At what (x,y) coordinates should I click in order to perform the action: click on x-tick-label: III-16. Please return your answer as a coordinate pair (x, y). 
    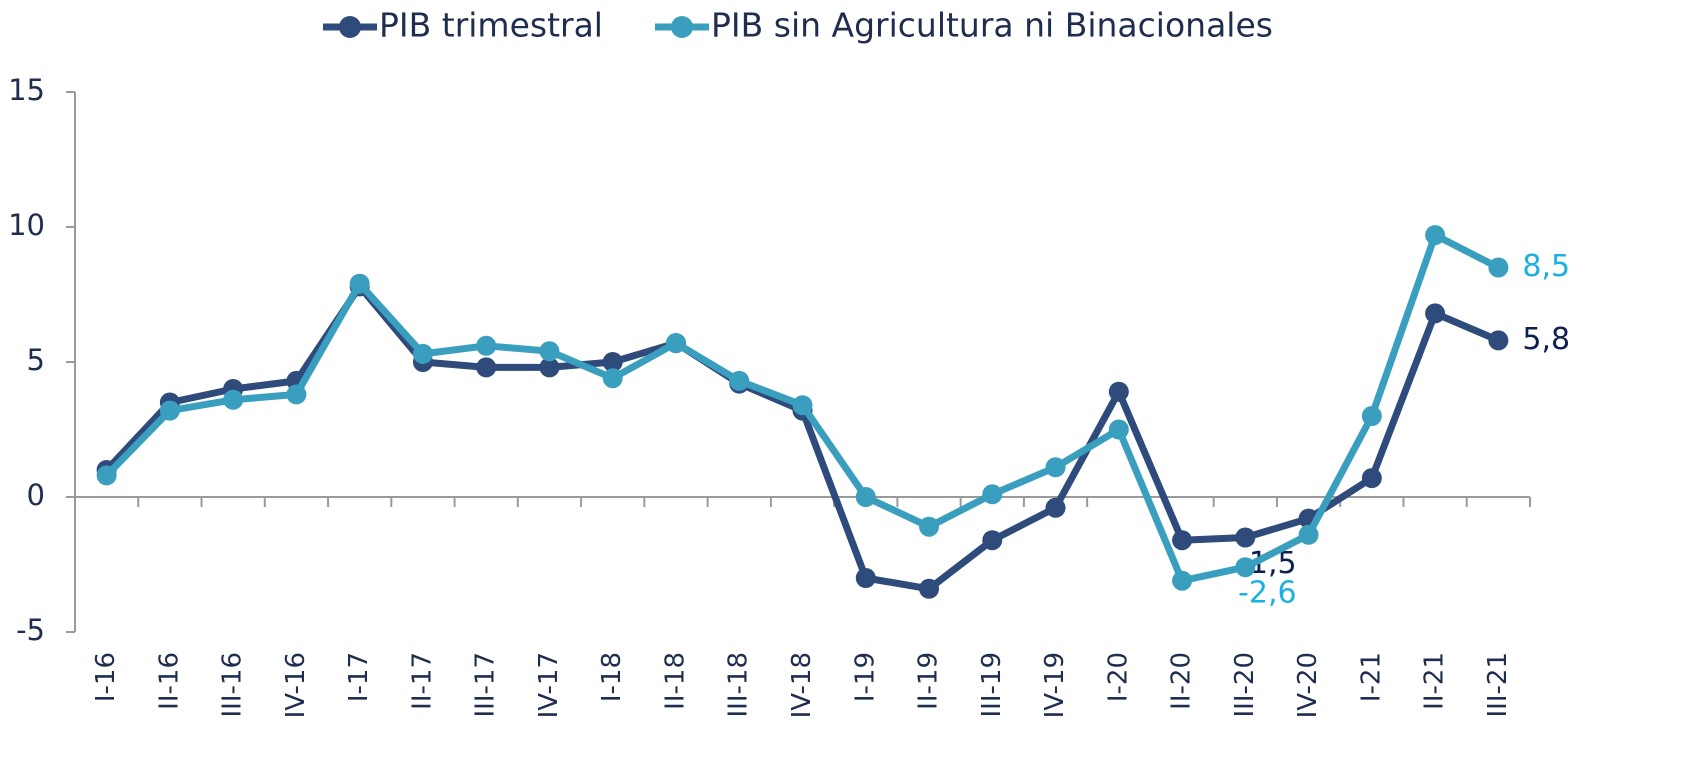
    Looking at the image, I should click on (233, 684).